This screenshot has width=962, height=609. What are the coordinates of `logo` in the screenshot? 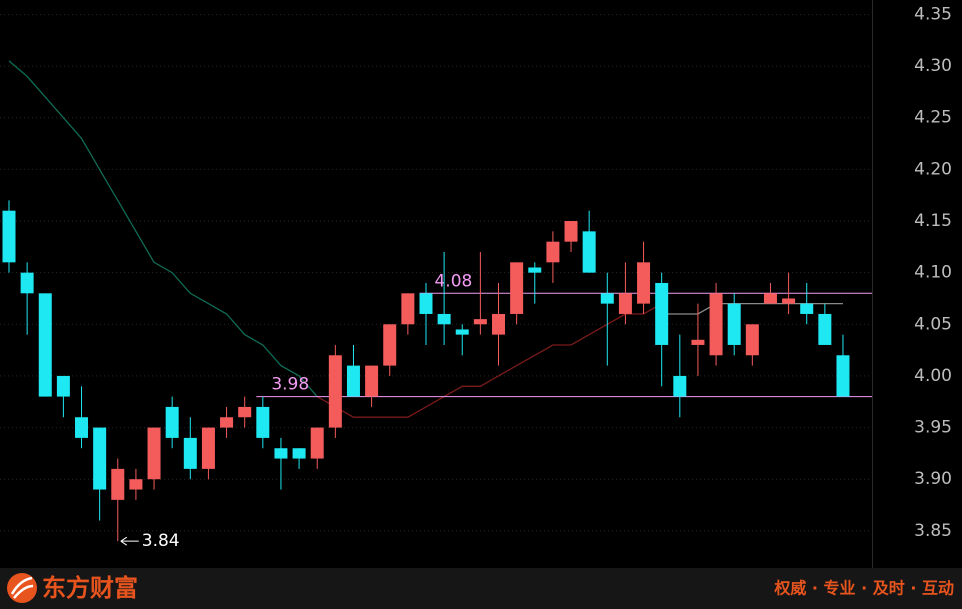 It's located at (22, 588).